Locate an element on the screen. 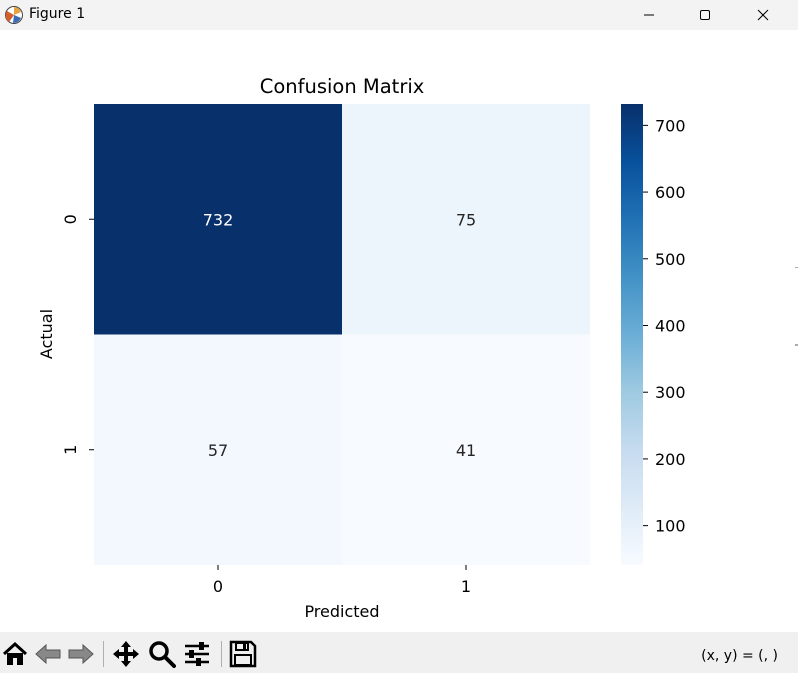  colorbar-tick-label: 600 is located at coordinates (670, 192).